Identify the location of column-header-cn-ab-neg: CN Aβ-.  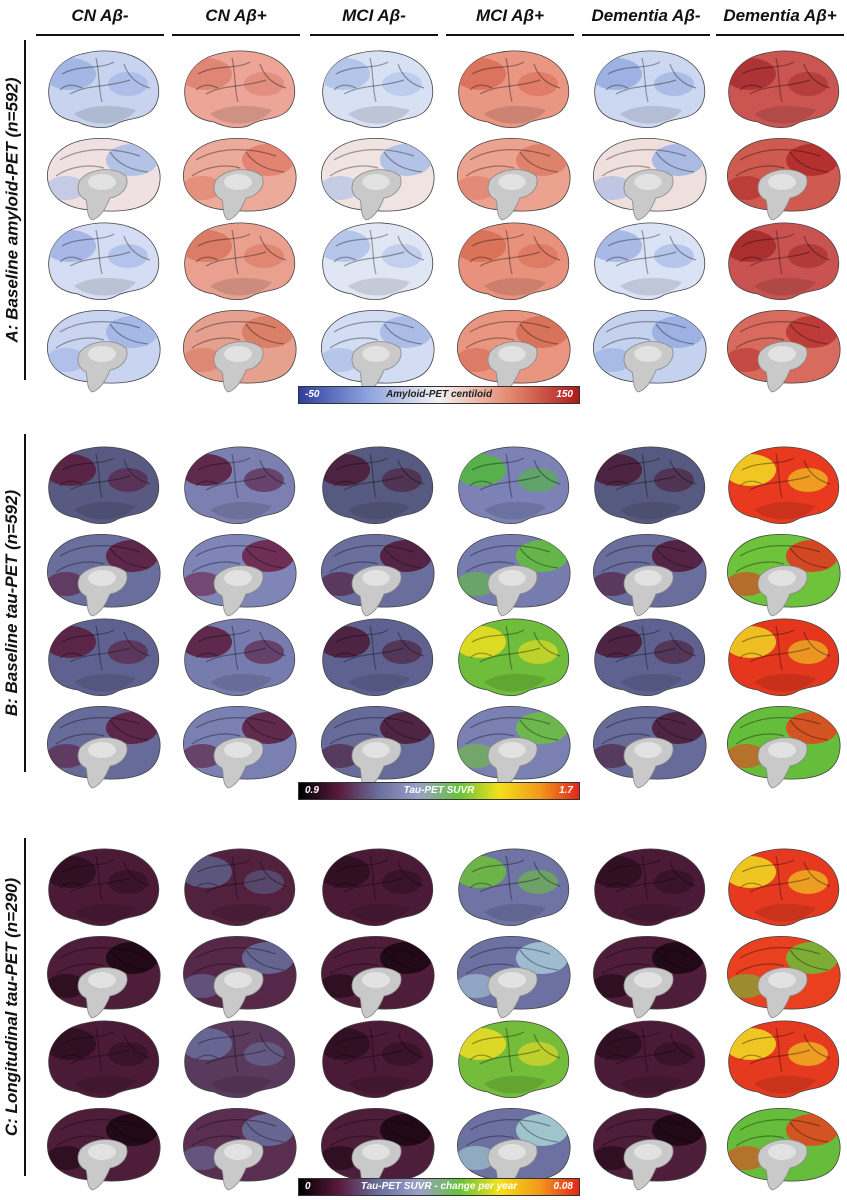
(100, 23).